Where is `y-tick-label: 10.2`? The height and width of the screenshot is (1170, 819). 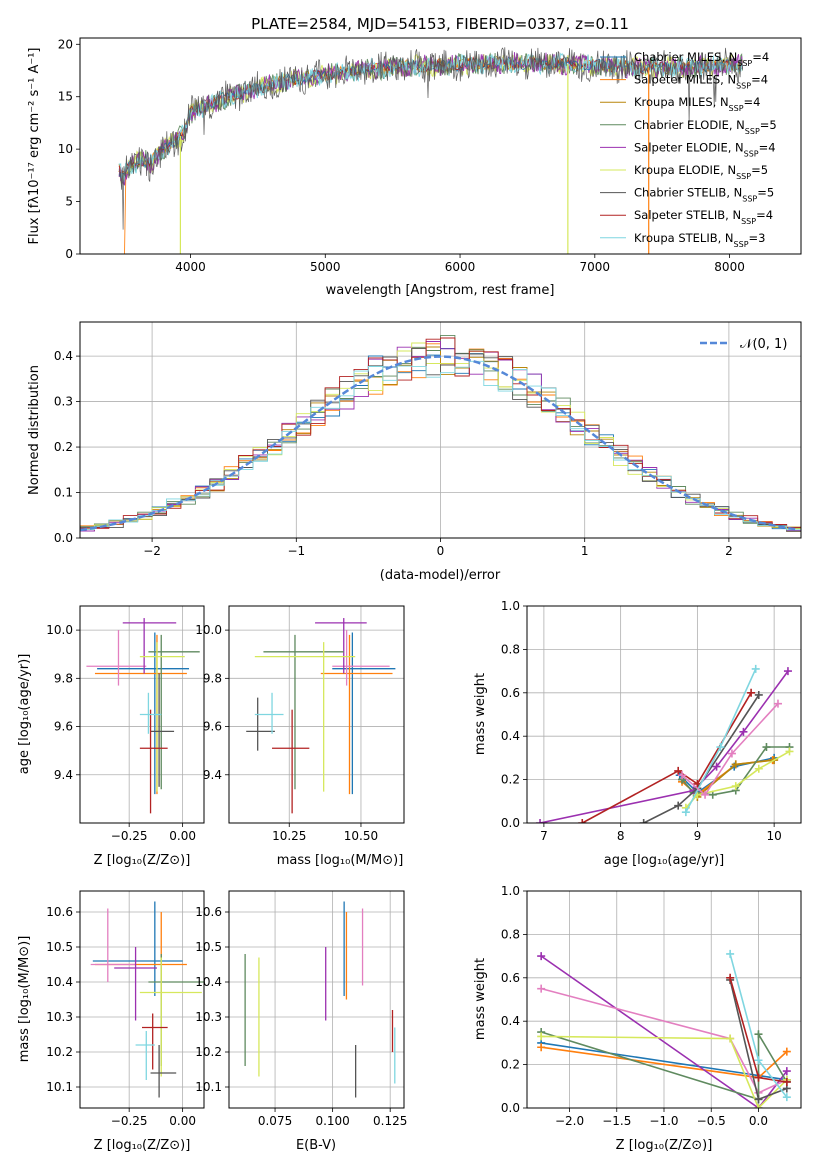
y-tick-label: 10.2 is located at coordinates (208, 1052).